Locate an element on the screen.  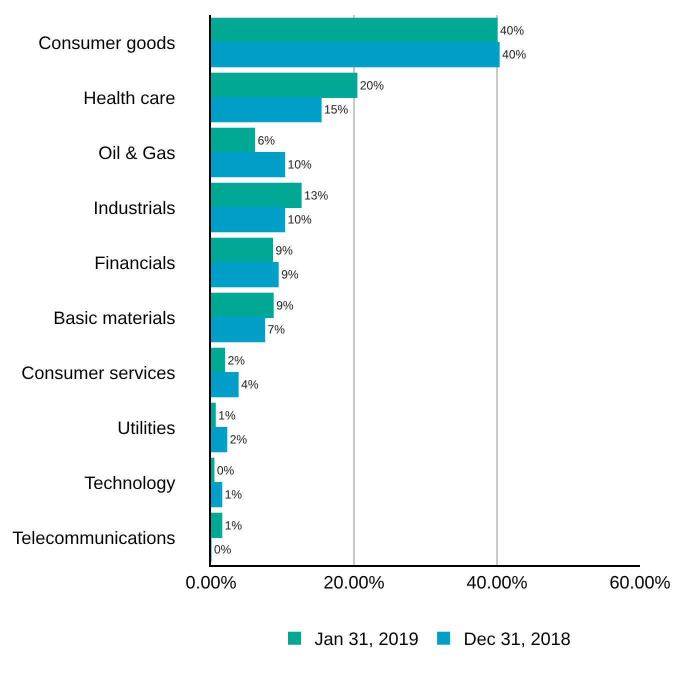
data-label: 13% is located at coordinates (316, 195).